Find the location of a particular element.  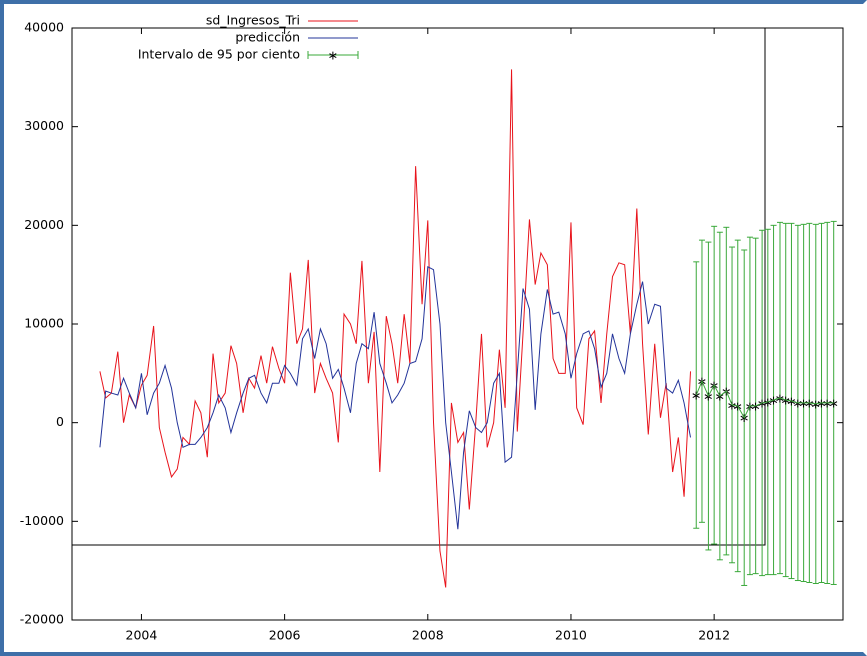

y-tick-label: 30000 is located at coordinates (44, 125).